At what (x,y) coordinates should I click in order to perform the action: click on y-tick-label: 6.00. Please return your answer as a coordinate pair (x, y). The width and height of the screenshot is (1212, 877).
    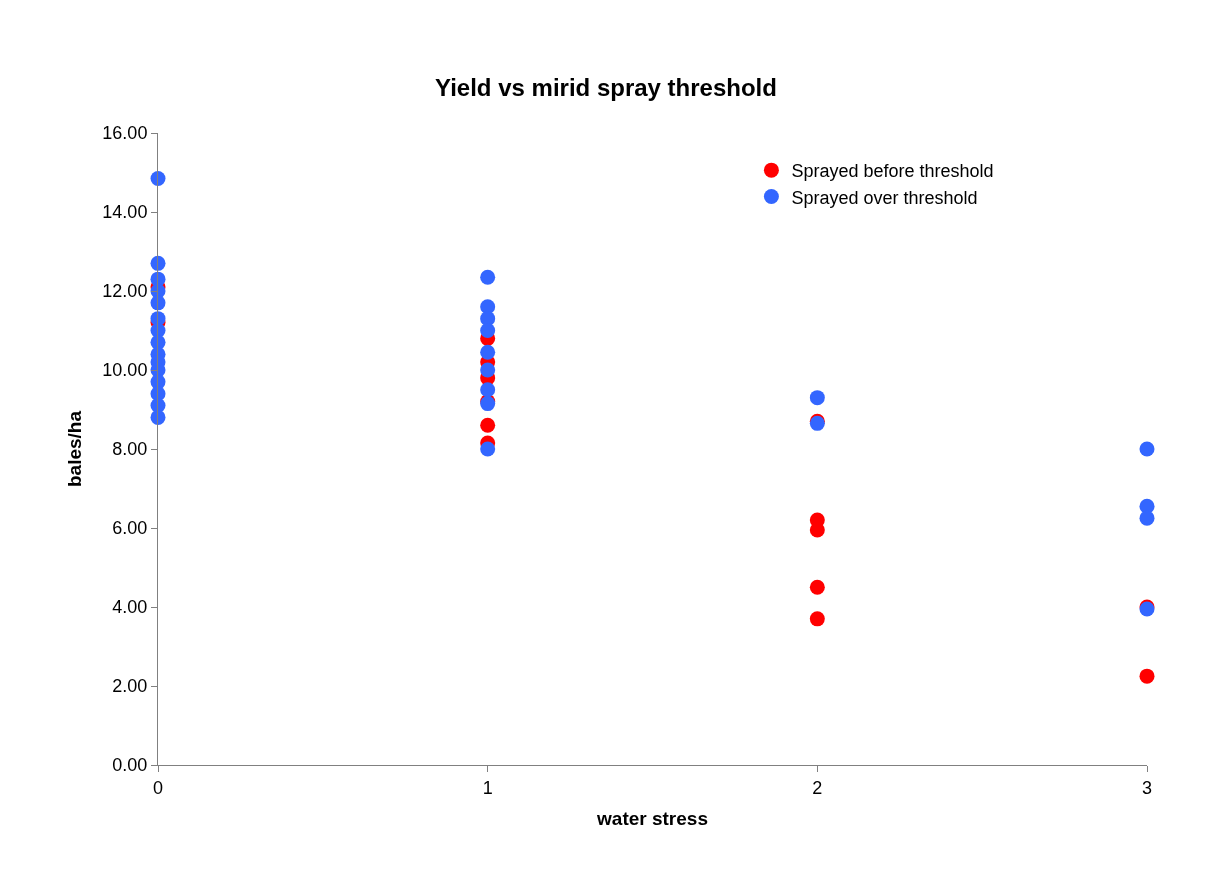
    Looking at the image, I should click on (130, 528).